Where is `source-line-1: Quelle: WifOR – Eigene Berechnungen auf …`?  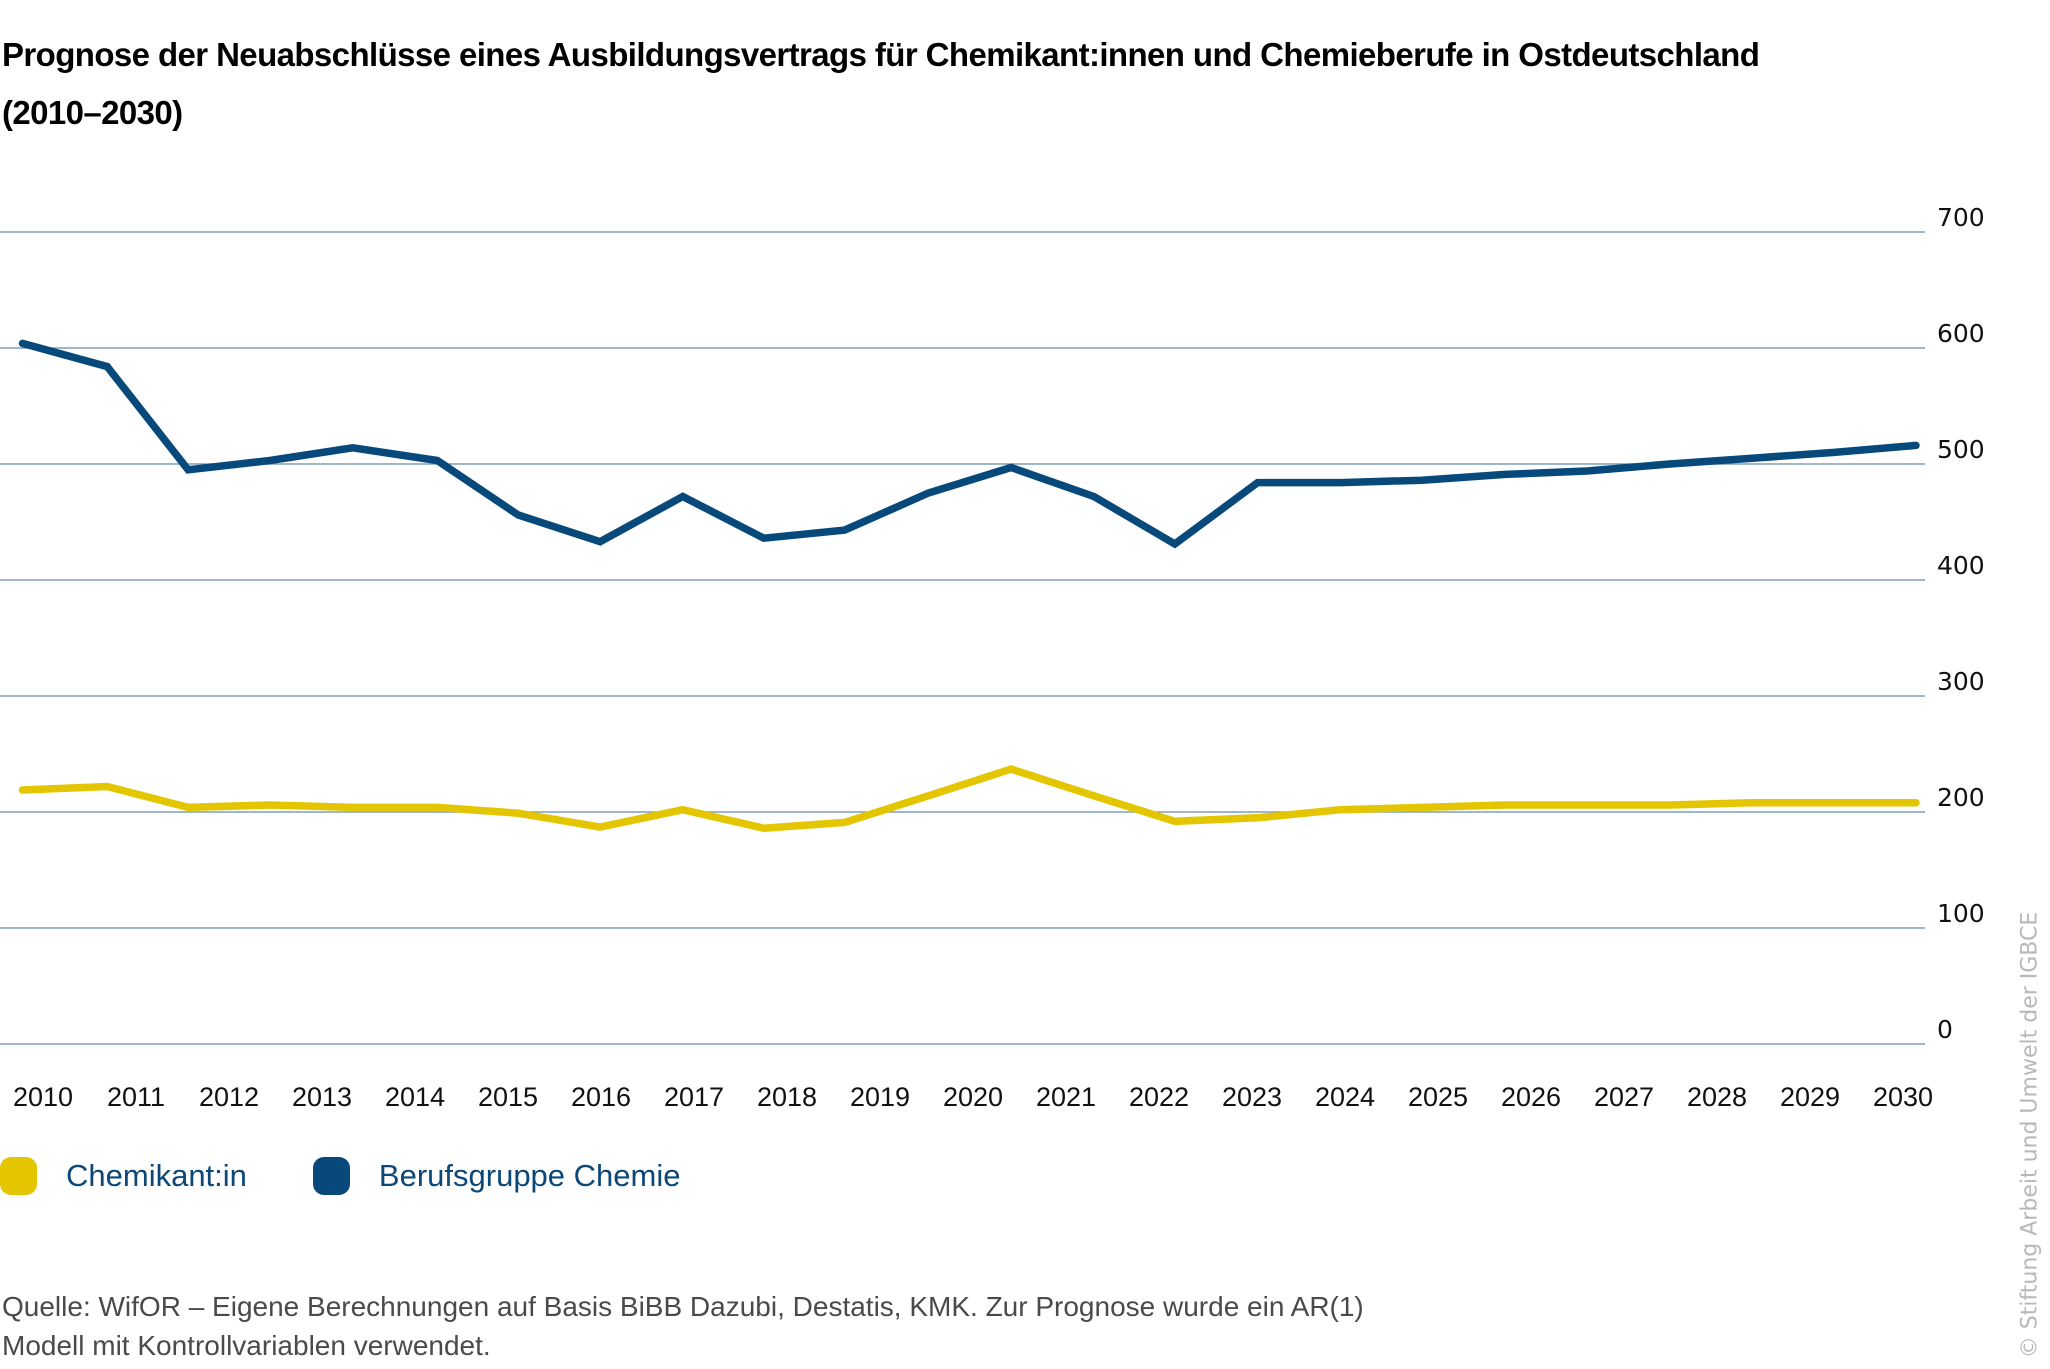 source-line-1: Quelle: WifOR – Eigene Berechnungen auf … is located at coordinates (683, 1306).